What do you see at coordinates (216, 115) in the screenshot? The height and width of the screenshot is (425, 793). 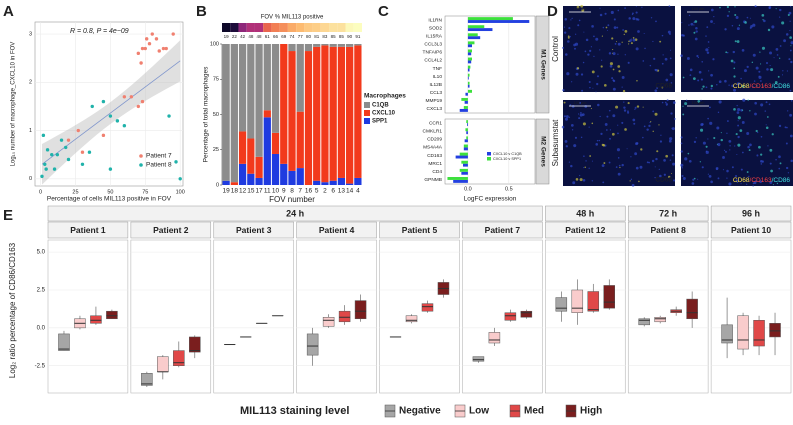 I see `y-tick-label: 50` at bounding box center [216, 115].